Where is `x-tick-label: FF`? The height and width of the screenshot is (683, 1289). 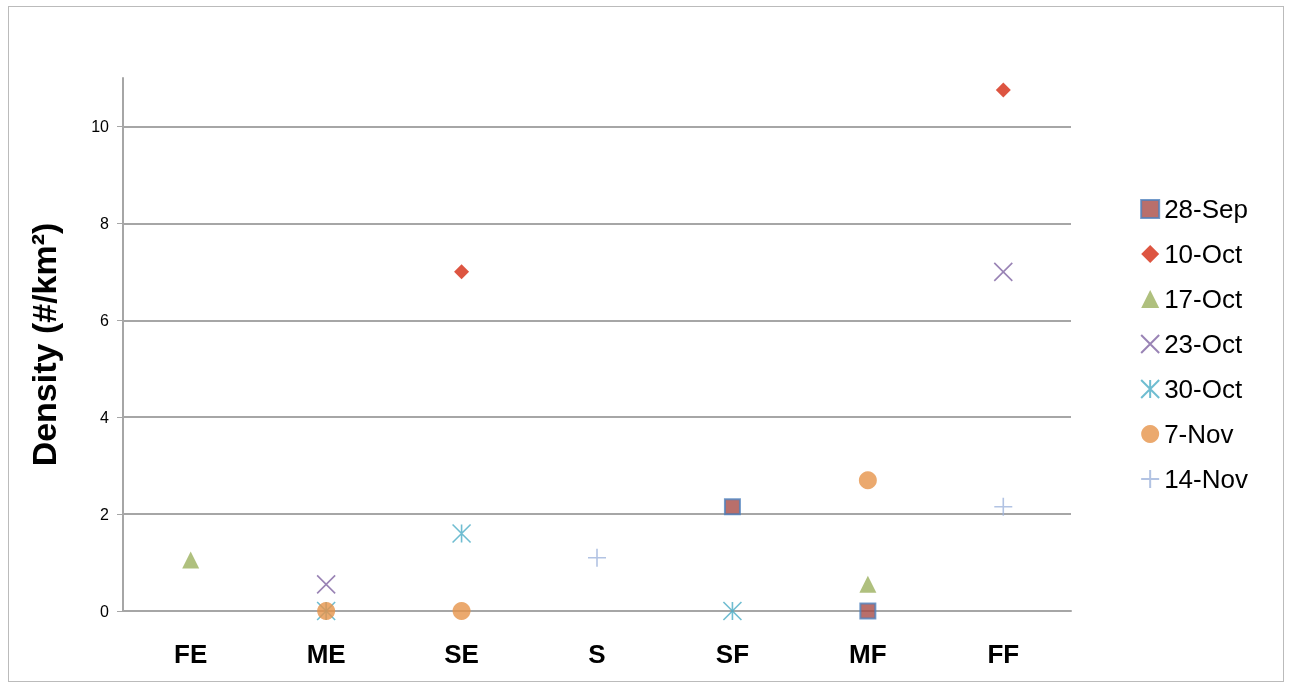 x-tick-label: FF is located at coordinates (1003, 654).